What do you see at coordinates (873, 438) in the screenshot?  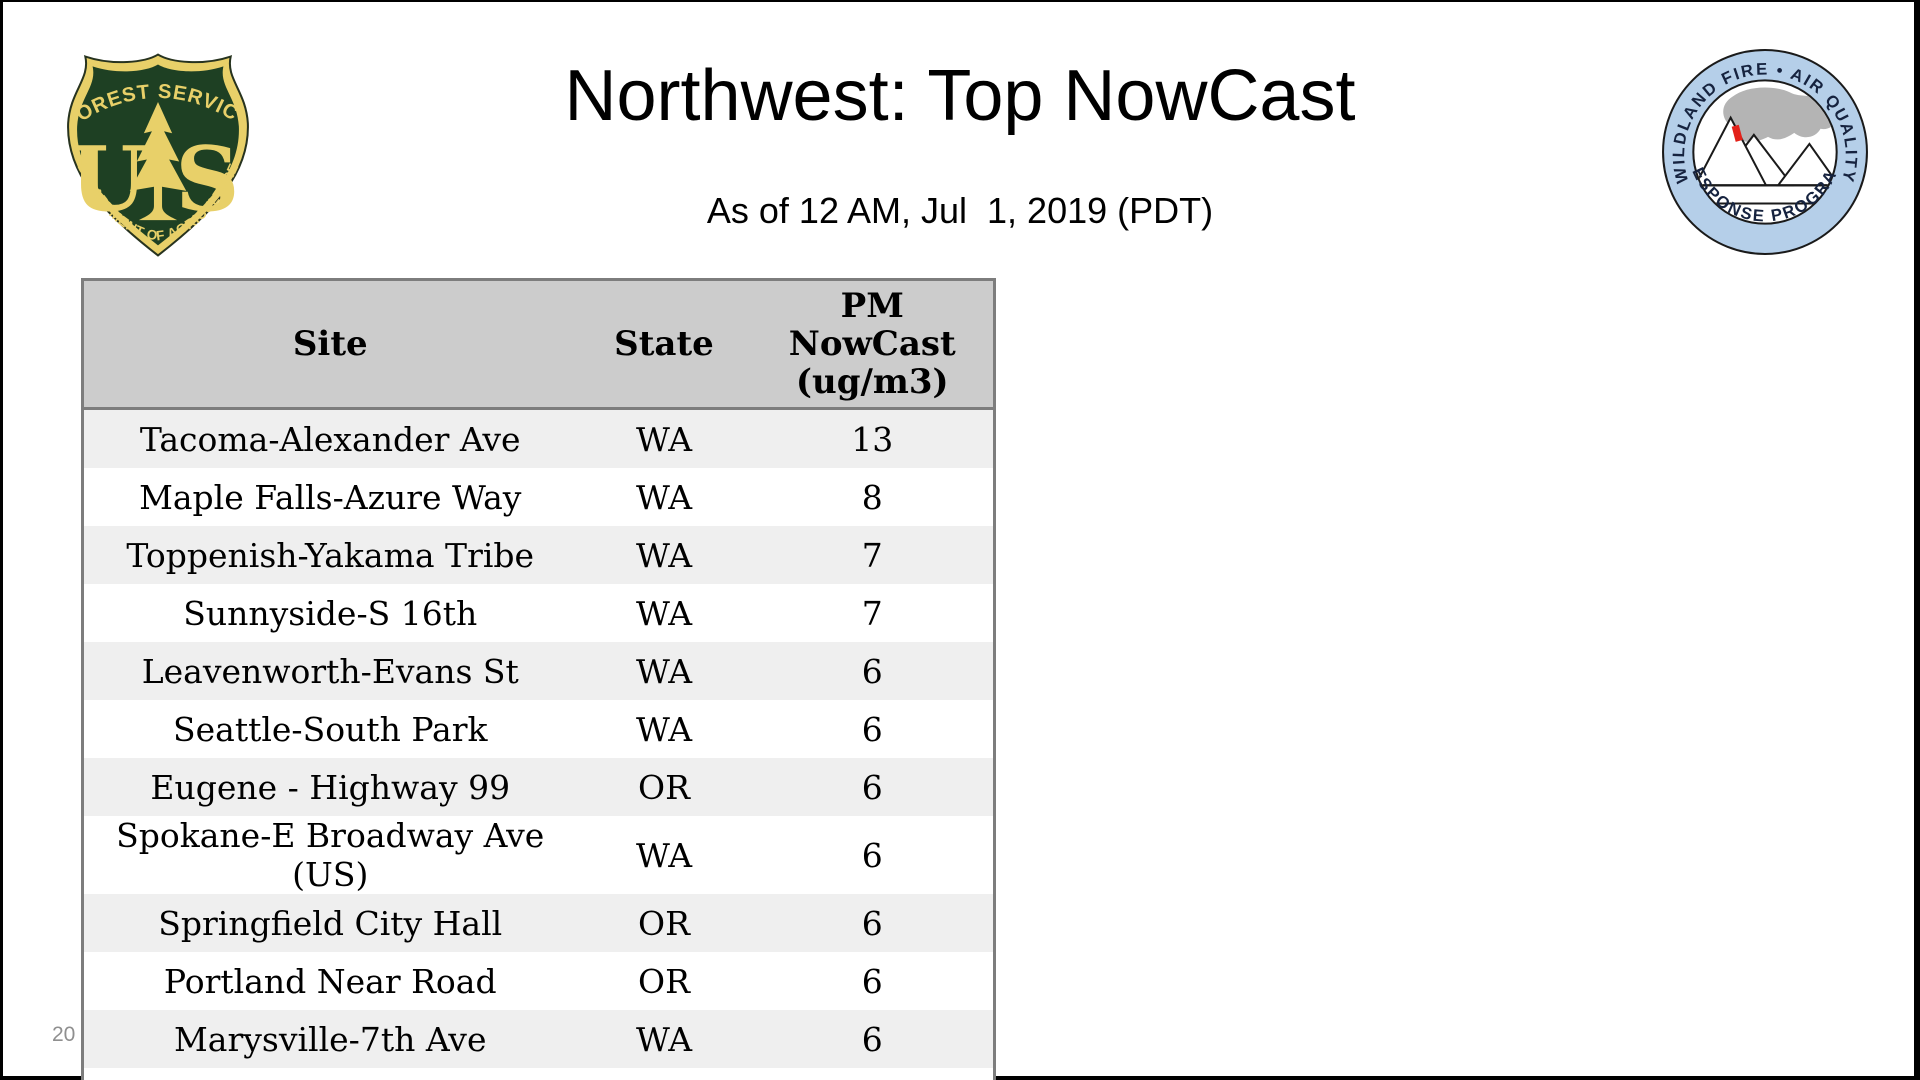 I see `pm-nowcast-cell: 13` at bounding box center [873, 438].